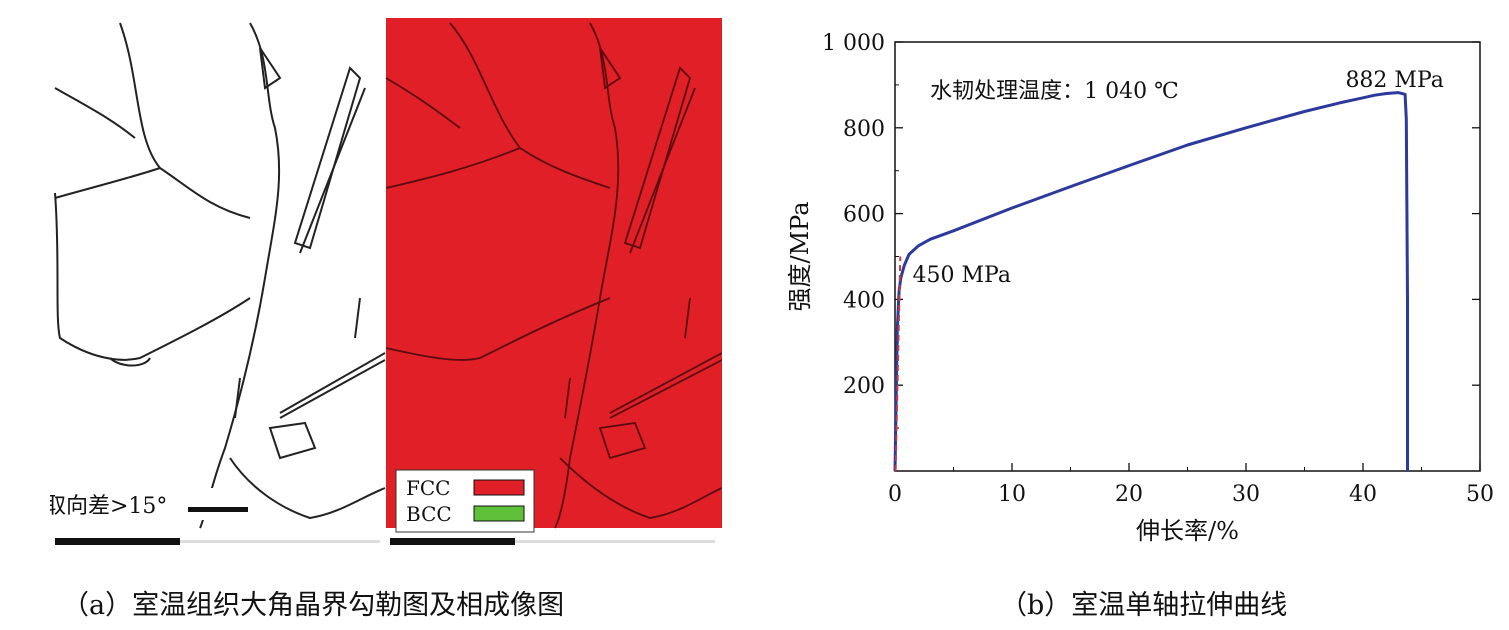  What do you see at coordinates (853, 43) in the screenshot?
I see `y-tick-label-1000: 1 000` at bounding box center [853, 43].